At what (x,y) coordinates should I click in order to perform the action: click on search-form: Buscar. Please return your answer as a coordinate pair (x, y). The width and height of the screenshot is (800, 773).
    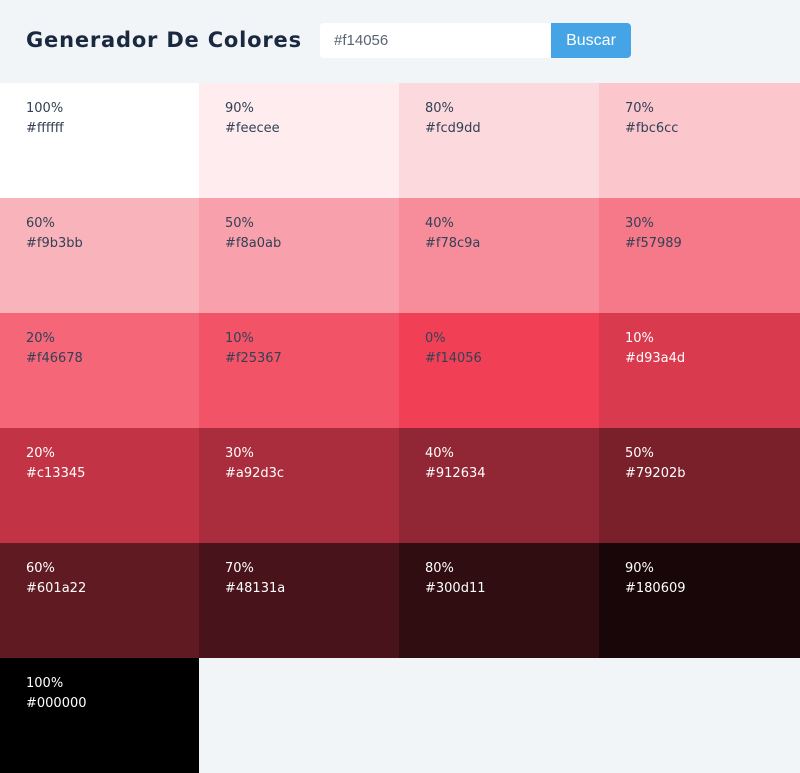
    Looking at the image, I should click on (475, 40).